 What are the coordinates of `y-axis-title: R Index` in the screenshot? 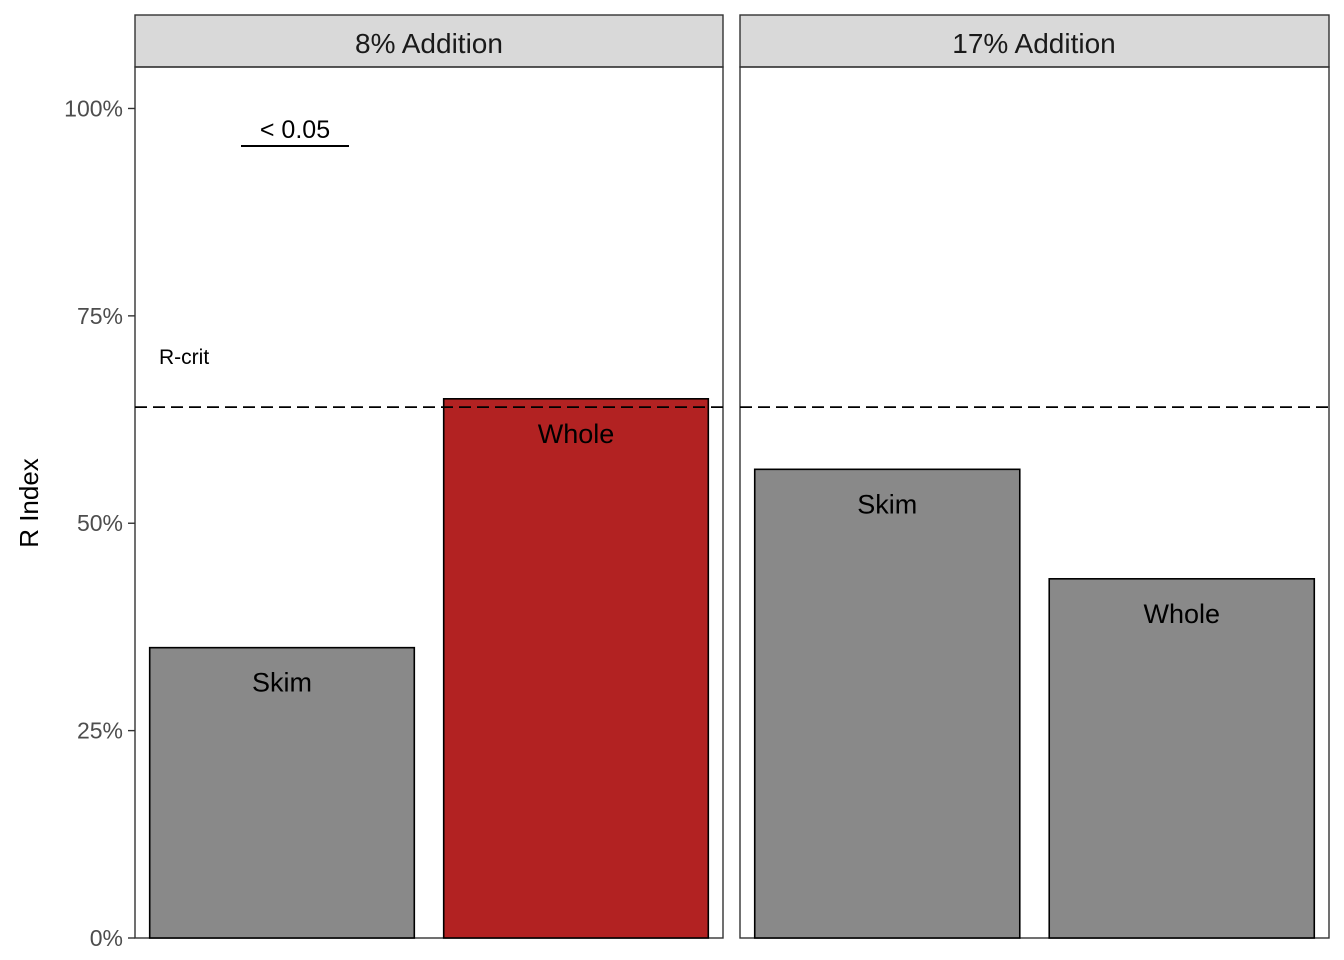 It's located at (29, 503).